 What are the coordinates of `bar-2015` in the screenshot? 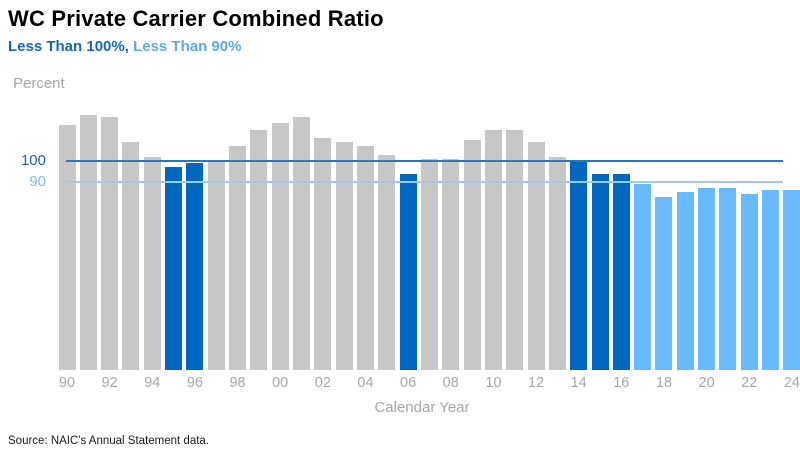 It's located at (600, 271).